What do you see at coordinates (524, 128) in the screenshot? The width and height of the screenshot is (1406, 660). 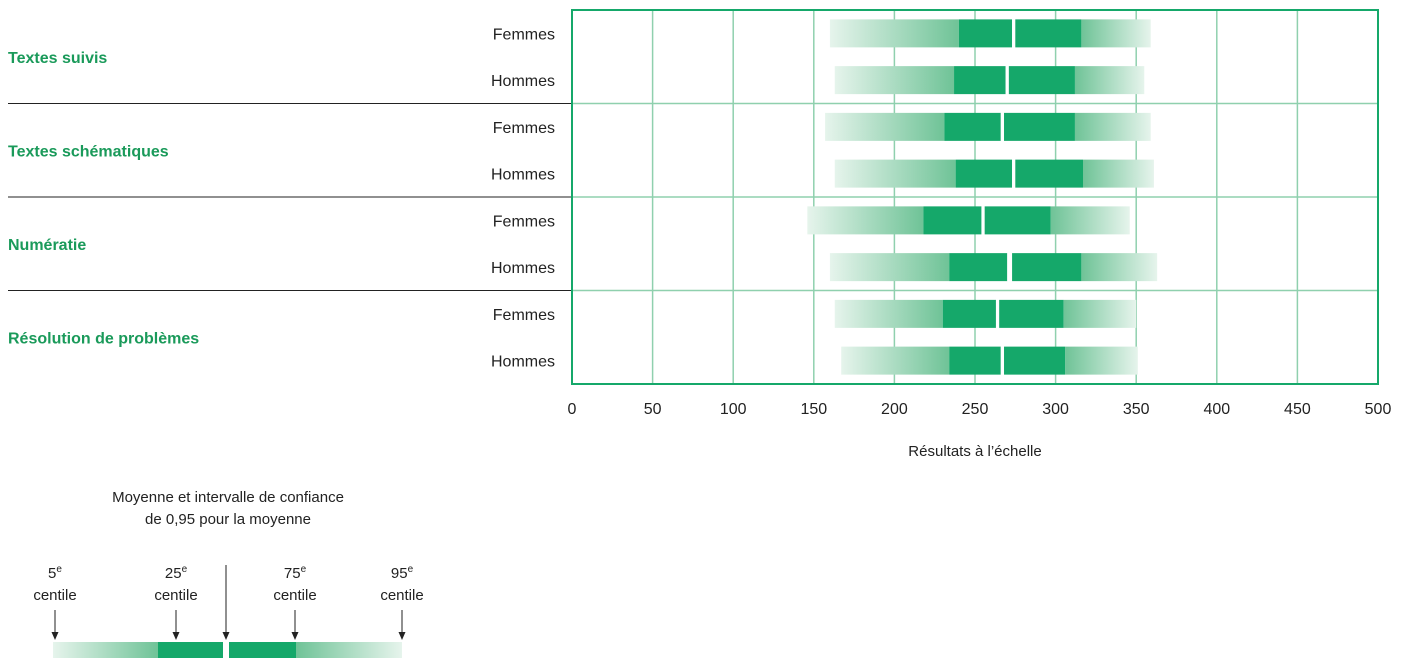 I see `group-label-textes-schematiques-femmes: Femmes` at bounding box center [524, 128].